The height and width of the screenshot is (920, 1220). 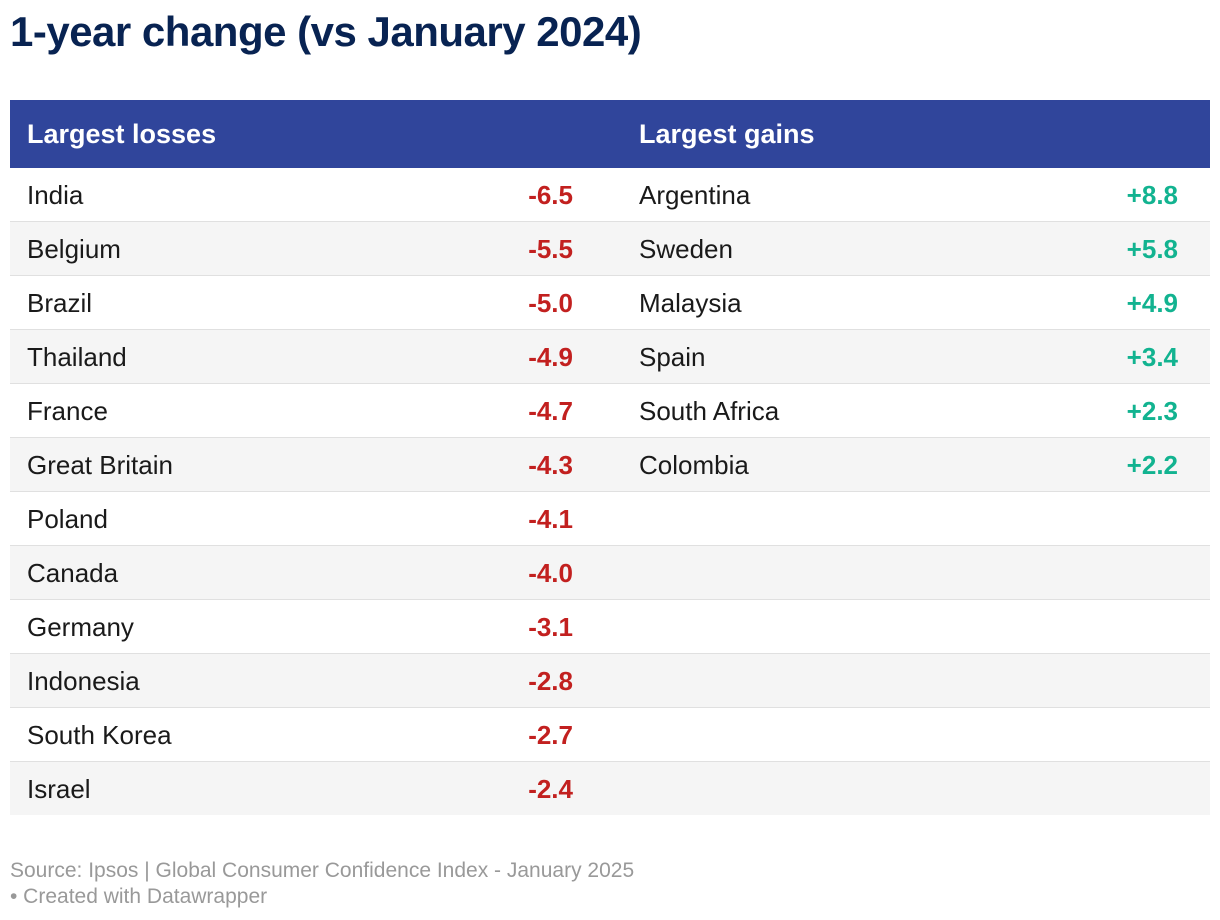 I want to click on table-row: Poland -4.1, so click(x=610, y=519).